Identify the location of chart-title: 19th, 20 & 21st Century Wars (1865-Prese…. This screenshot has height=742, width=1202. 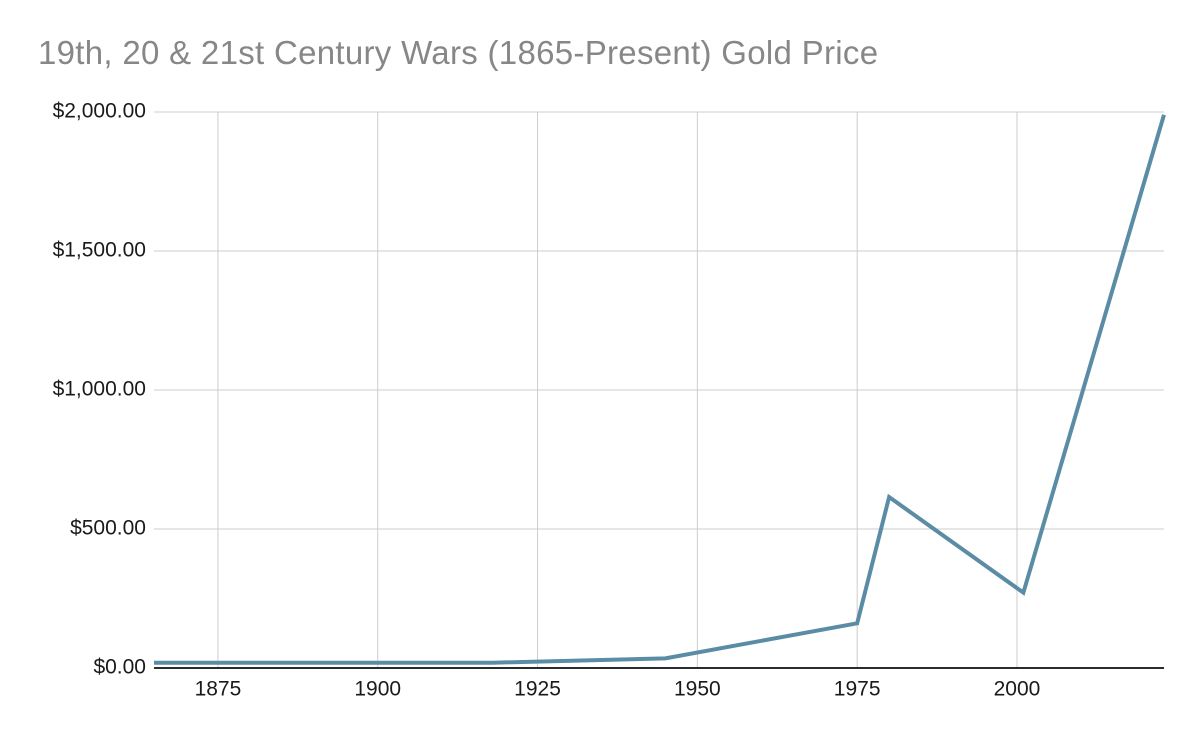
(458, 52).